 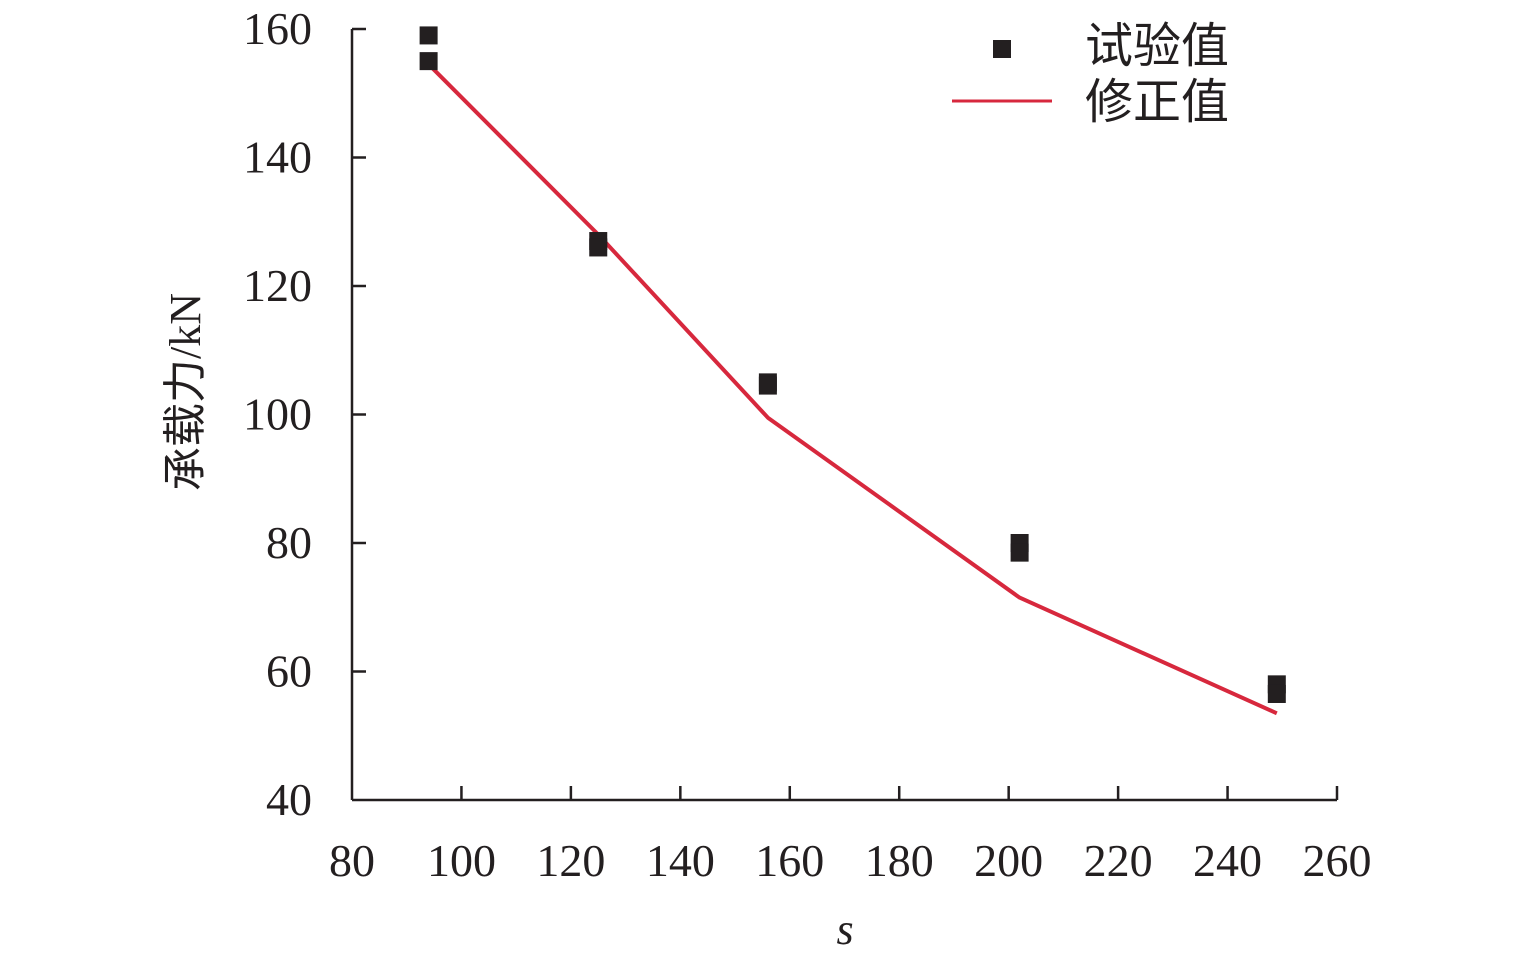 What do you see at coordinates (461, 860) in the screenshot?
I see `x-tick-label: 100` at bounding box center [461, 860].